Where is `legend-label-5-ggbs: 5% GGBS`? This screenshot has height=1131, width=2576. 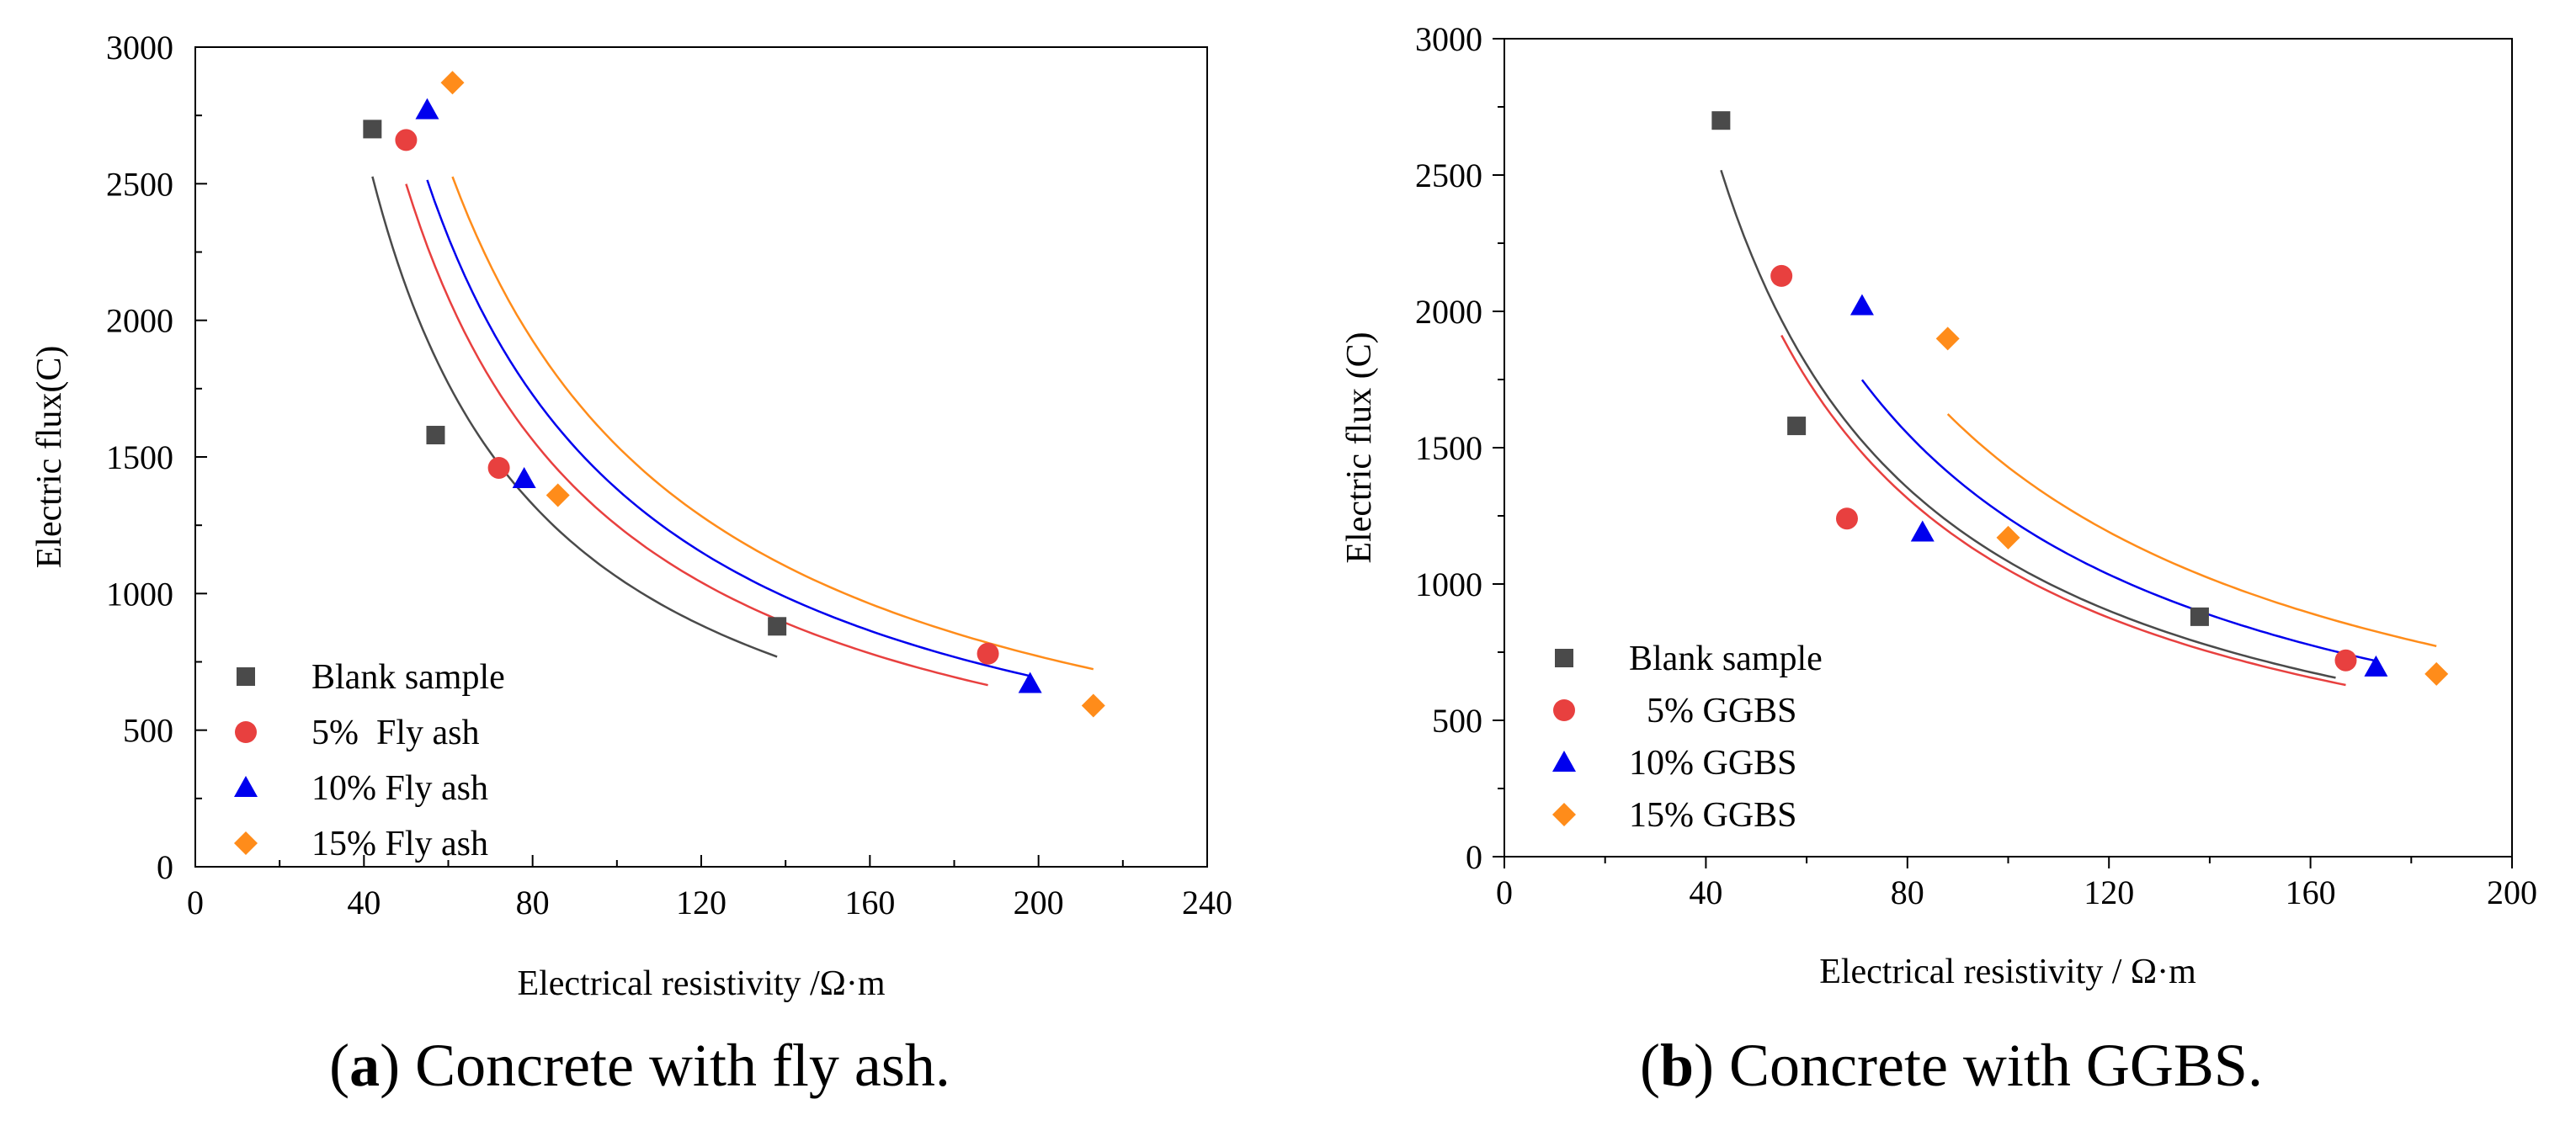 legend-label-5-ggbs: 5% GGBS is located at coordinates (1713, 711).